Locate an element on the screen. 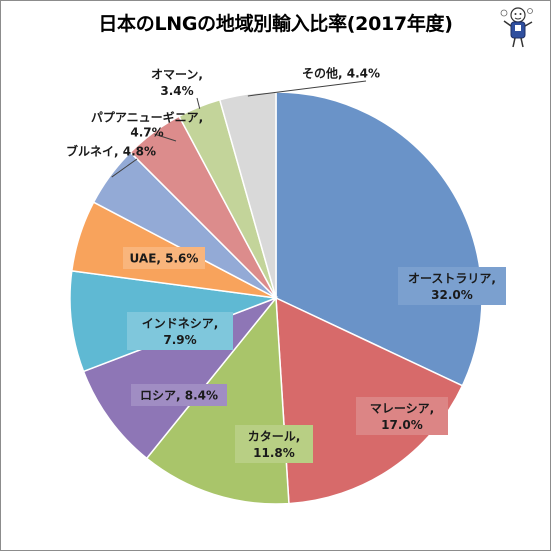 This screenshot has width=551, height=551. data-label-3-value: 11.8% is located at coordinates (274, 453).